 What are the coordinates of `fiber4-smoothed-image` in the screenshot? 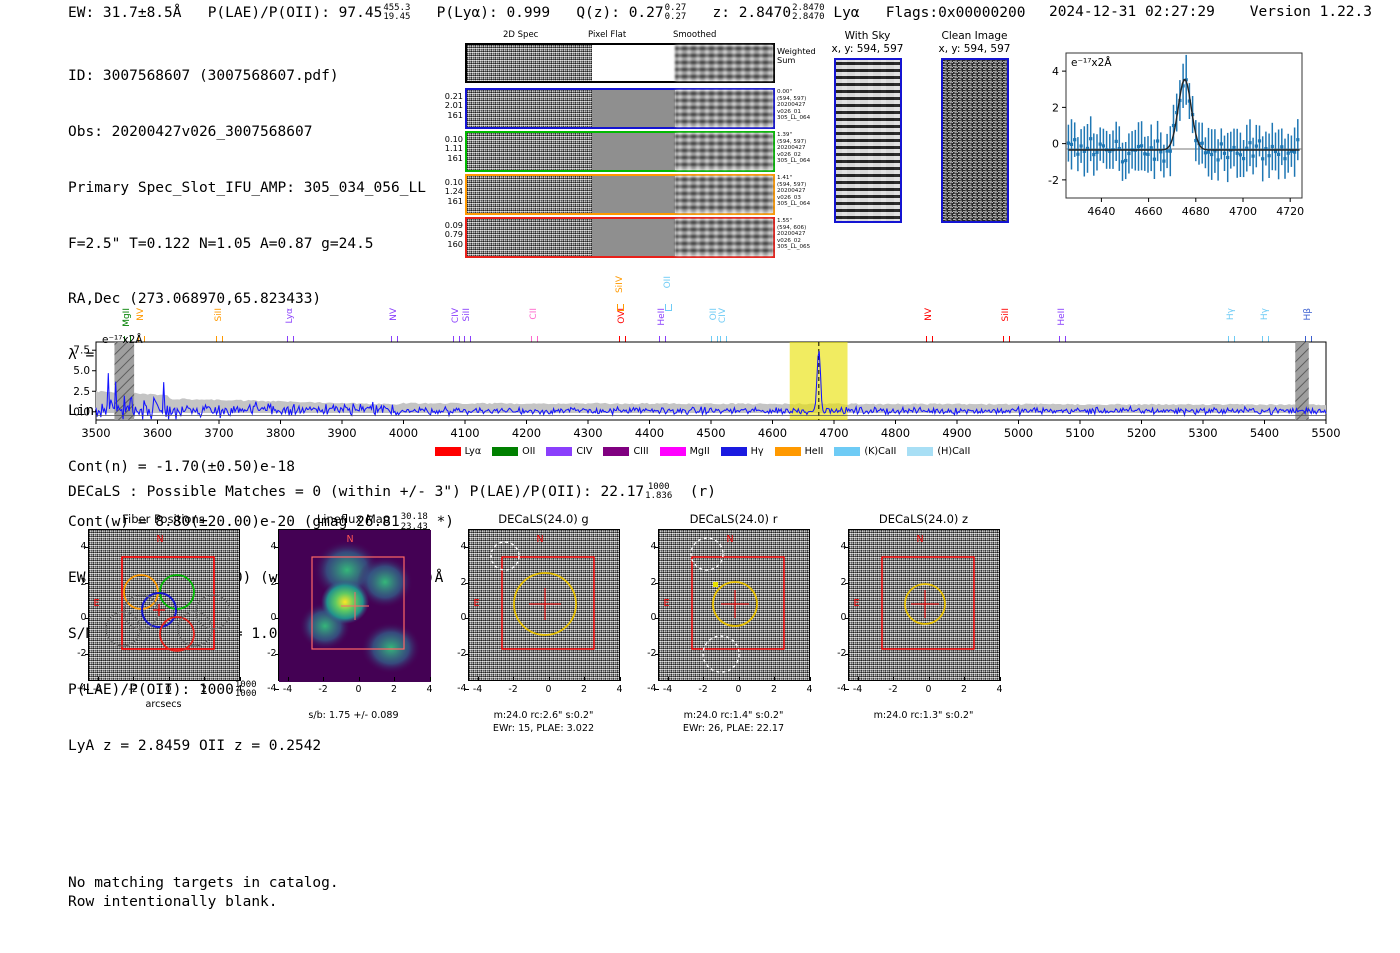 It's located at (724, 237).